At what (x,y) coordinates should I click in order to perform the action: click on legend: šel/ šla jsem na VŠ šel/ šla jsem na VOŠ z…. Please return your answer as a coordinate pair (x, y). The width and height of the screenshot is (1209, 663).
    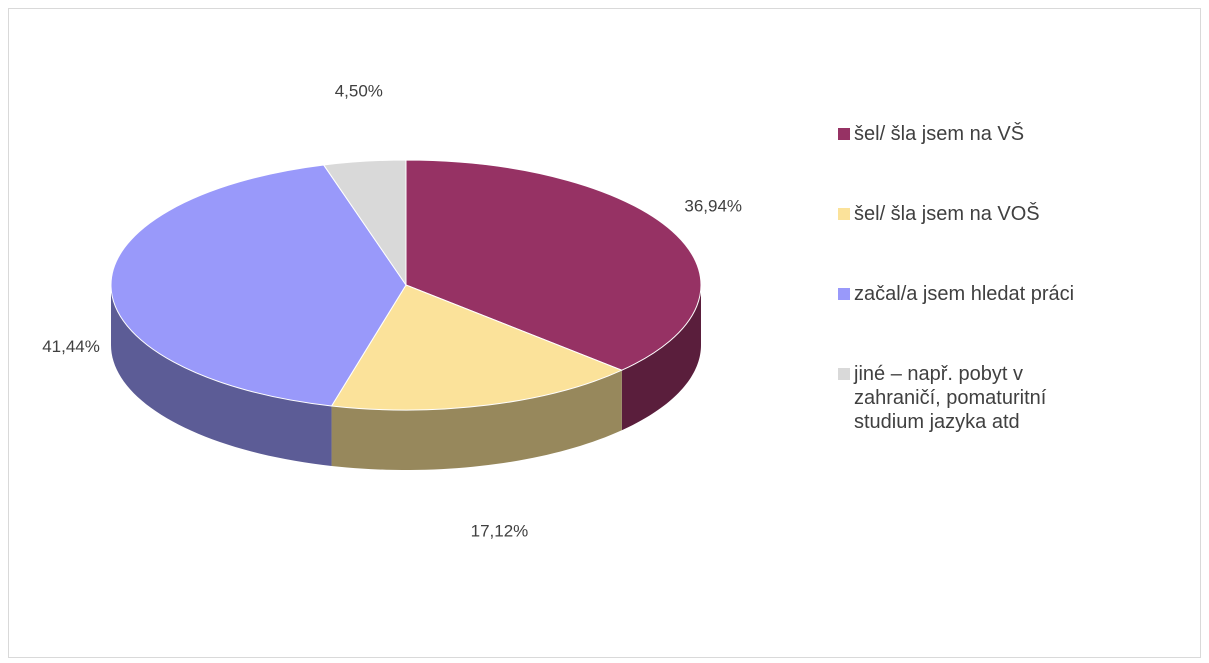
    Looking at the image, I should click on (988, 306).